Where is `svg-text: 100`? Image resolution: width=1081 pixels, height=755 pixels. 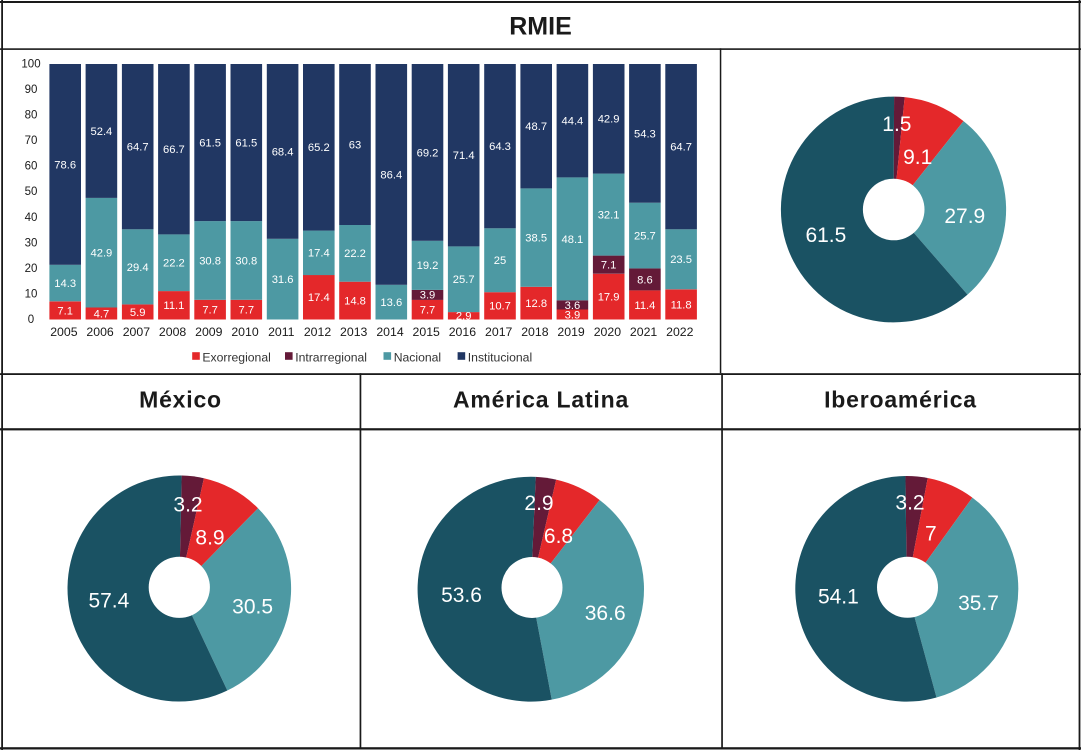
svg-text: 100 is located at coordinates (30, 65).